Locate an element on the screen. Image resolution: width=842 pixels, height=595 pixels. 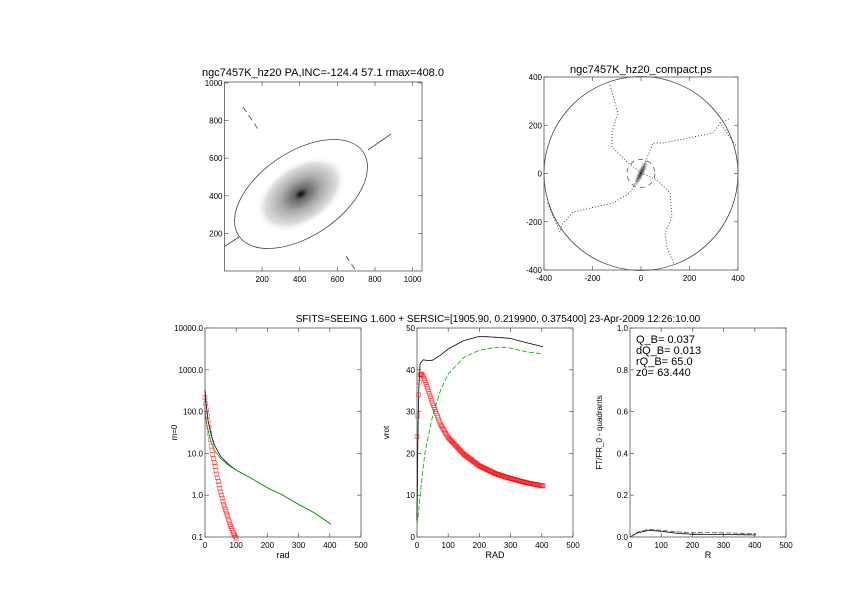
x-tick-label: -200 is located at coordinates (592, 278).